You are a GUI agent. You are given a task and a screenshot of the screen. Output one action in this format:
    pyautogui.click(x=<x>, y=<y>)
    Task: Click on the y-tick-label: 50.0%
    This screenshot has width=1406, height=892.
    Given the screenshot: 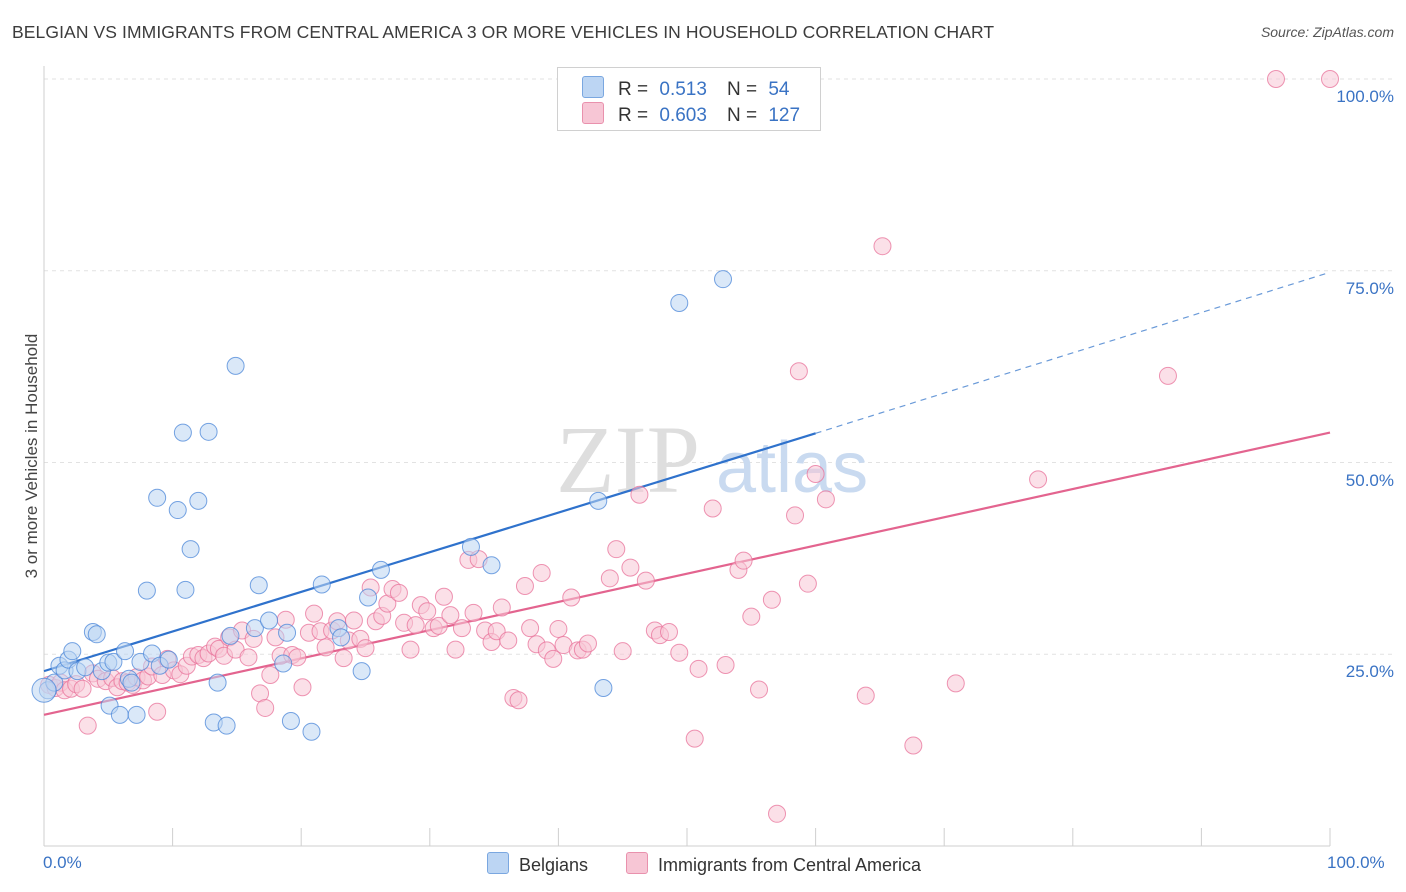 What is the action you would take?
    pyautogui.click(x=1369, y=480)
    